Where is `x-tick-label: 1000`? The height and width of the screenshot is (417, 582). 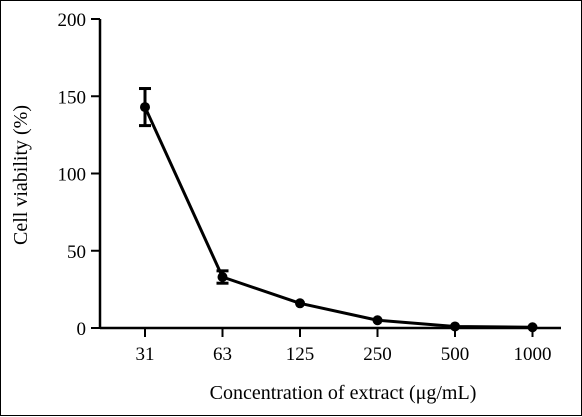 x-tick-label: 1000 is located at coordinates (533, 354).